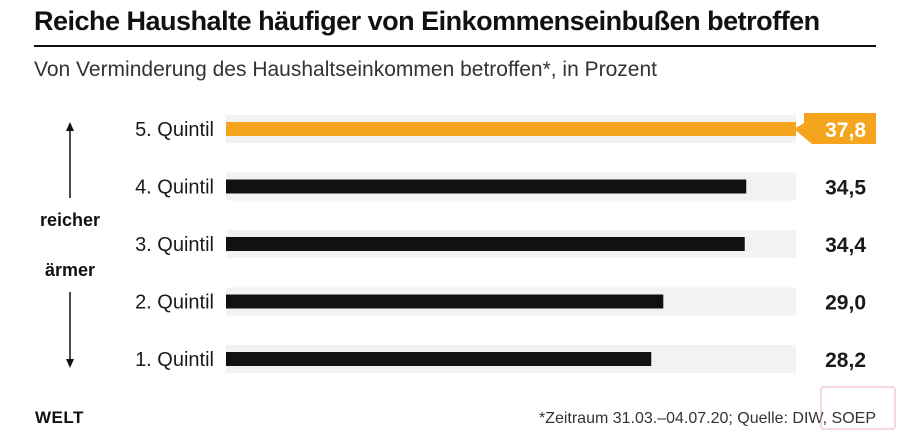  I want to click on value-label: 37,8, so click(845, 130).